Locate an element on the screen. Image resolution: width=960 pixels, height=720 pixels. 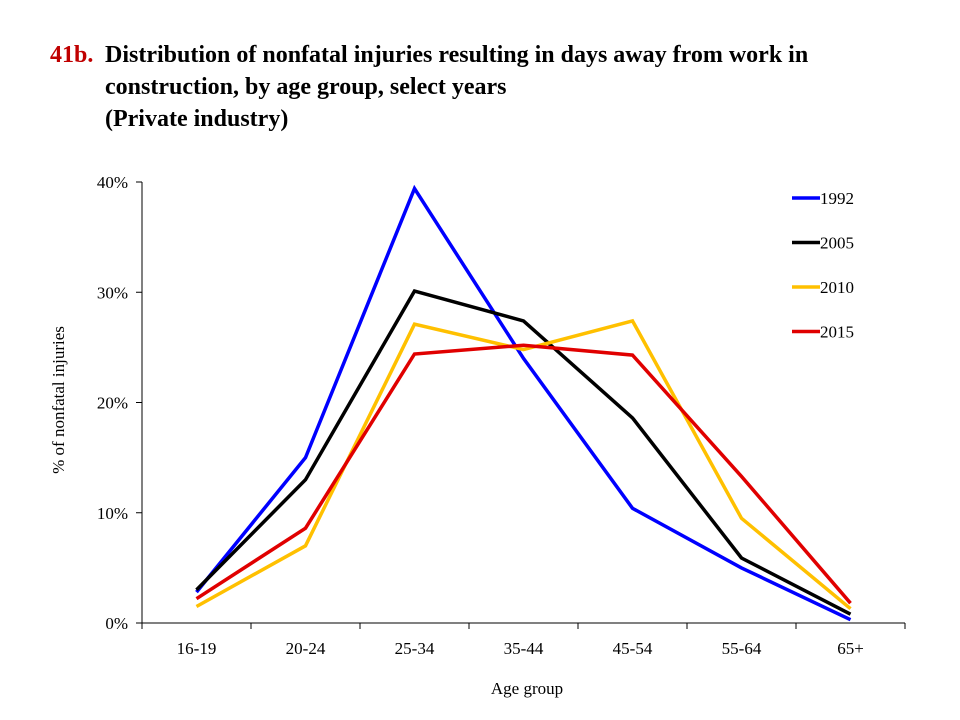
x-tick-label: 55-64 is located at coordinates (742, 648).